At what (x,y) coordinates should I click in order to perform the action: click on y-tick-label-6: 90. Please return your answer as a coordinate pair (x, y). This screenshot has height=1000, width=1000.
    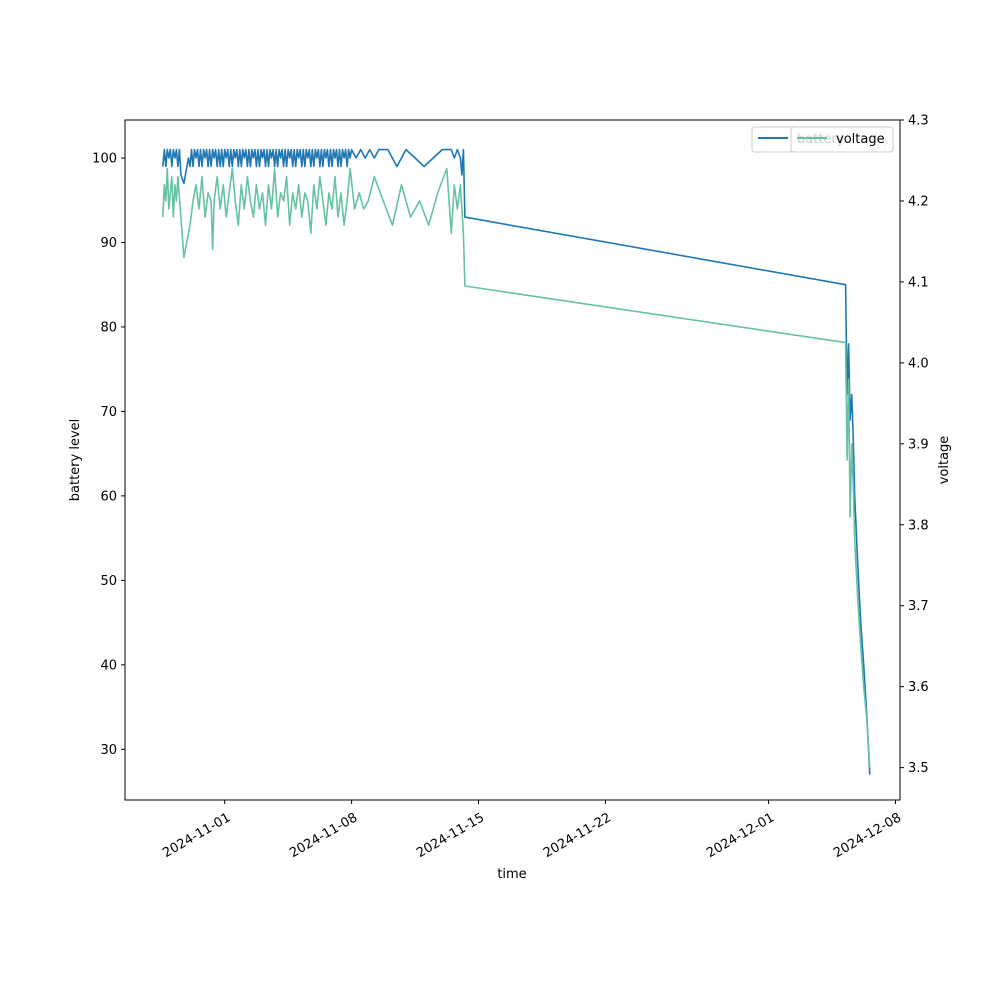
    Looking at the image, I should click on (108, 243).